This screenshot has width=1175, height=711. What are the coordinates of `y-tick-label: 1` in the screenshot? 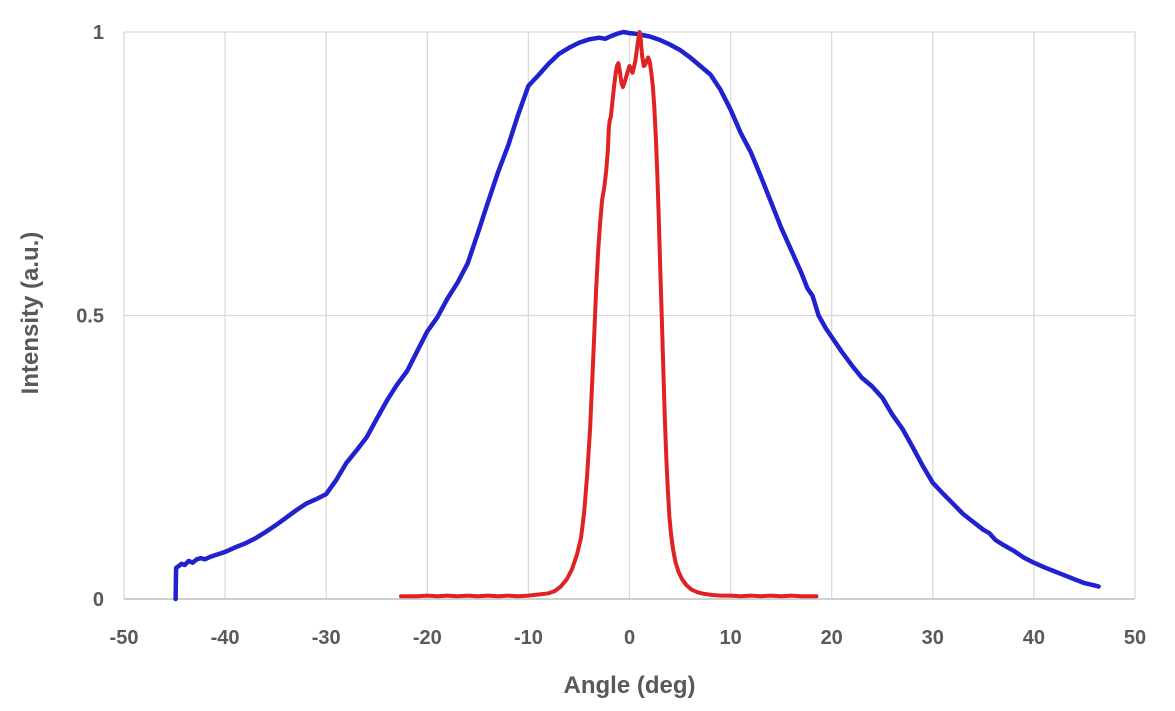 It's located at (98, 33).